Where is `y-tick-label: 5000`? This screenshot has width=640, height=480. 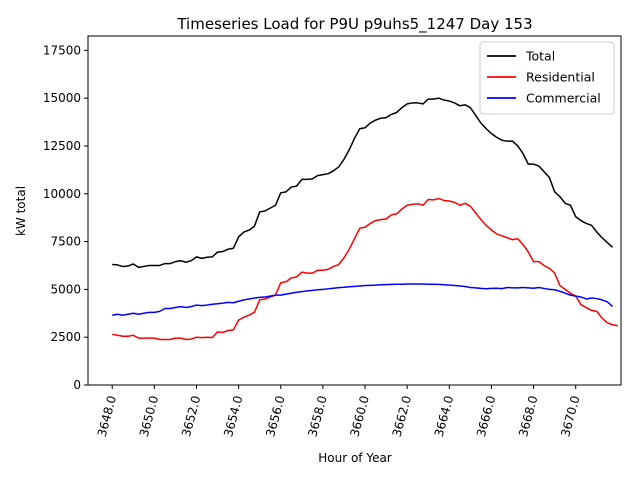 y-tick-label: 5000 is located at coordinates (65, 289).